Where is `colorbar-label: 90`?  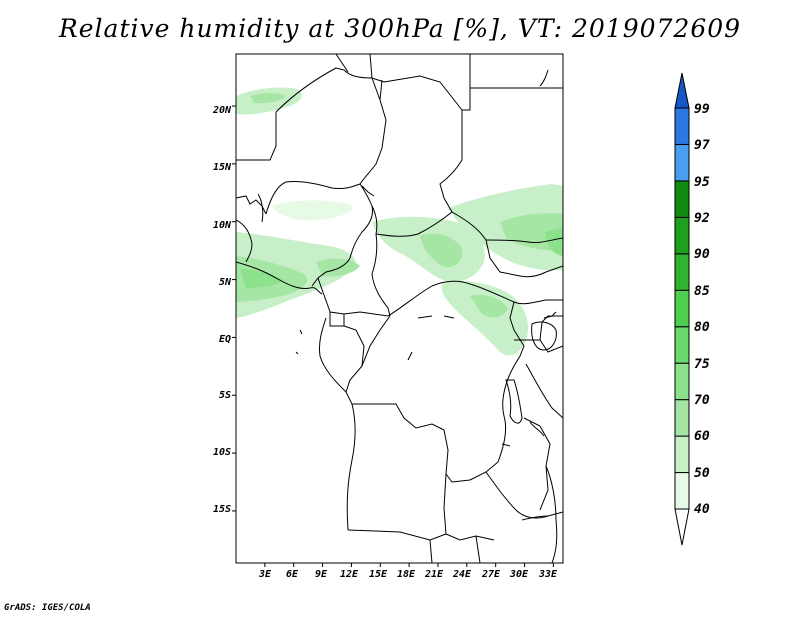 colorbar-label: 90 is located at coordinates (702, 254).